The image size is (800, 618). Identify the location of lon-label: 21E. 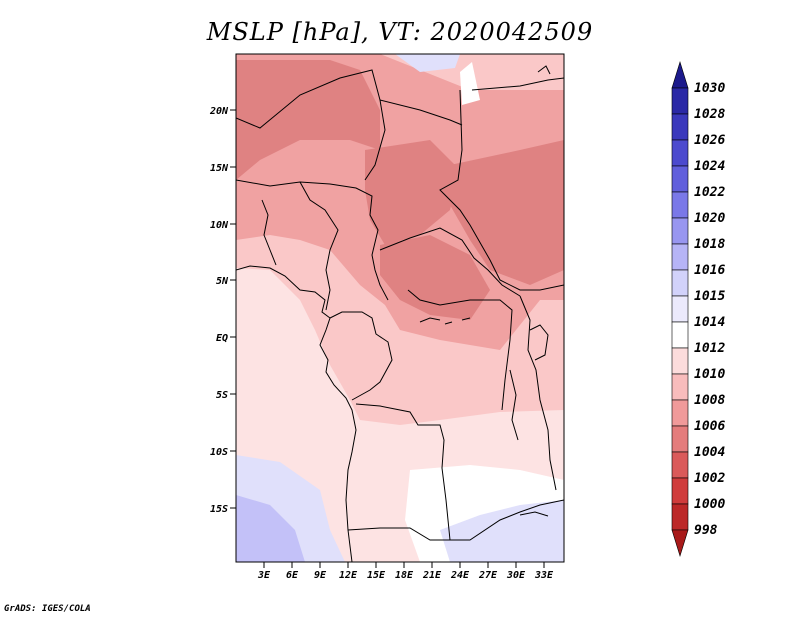
(432, 575).